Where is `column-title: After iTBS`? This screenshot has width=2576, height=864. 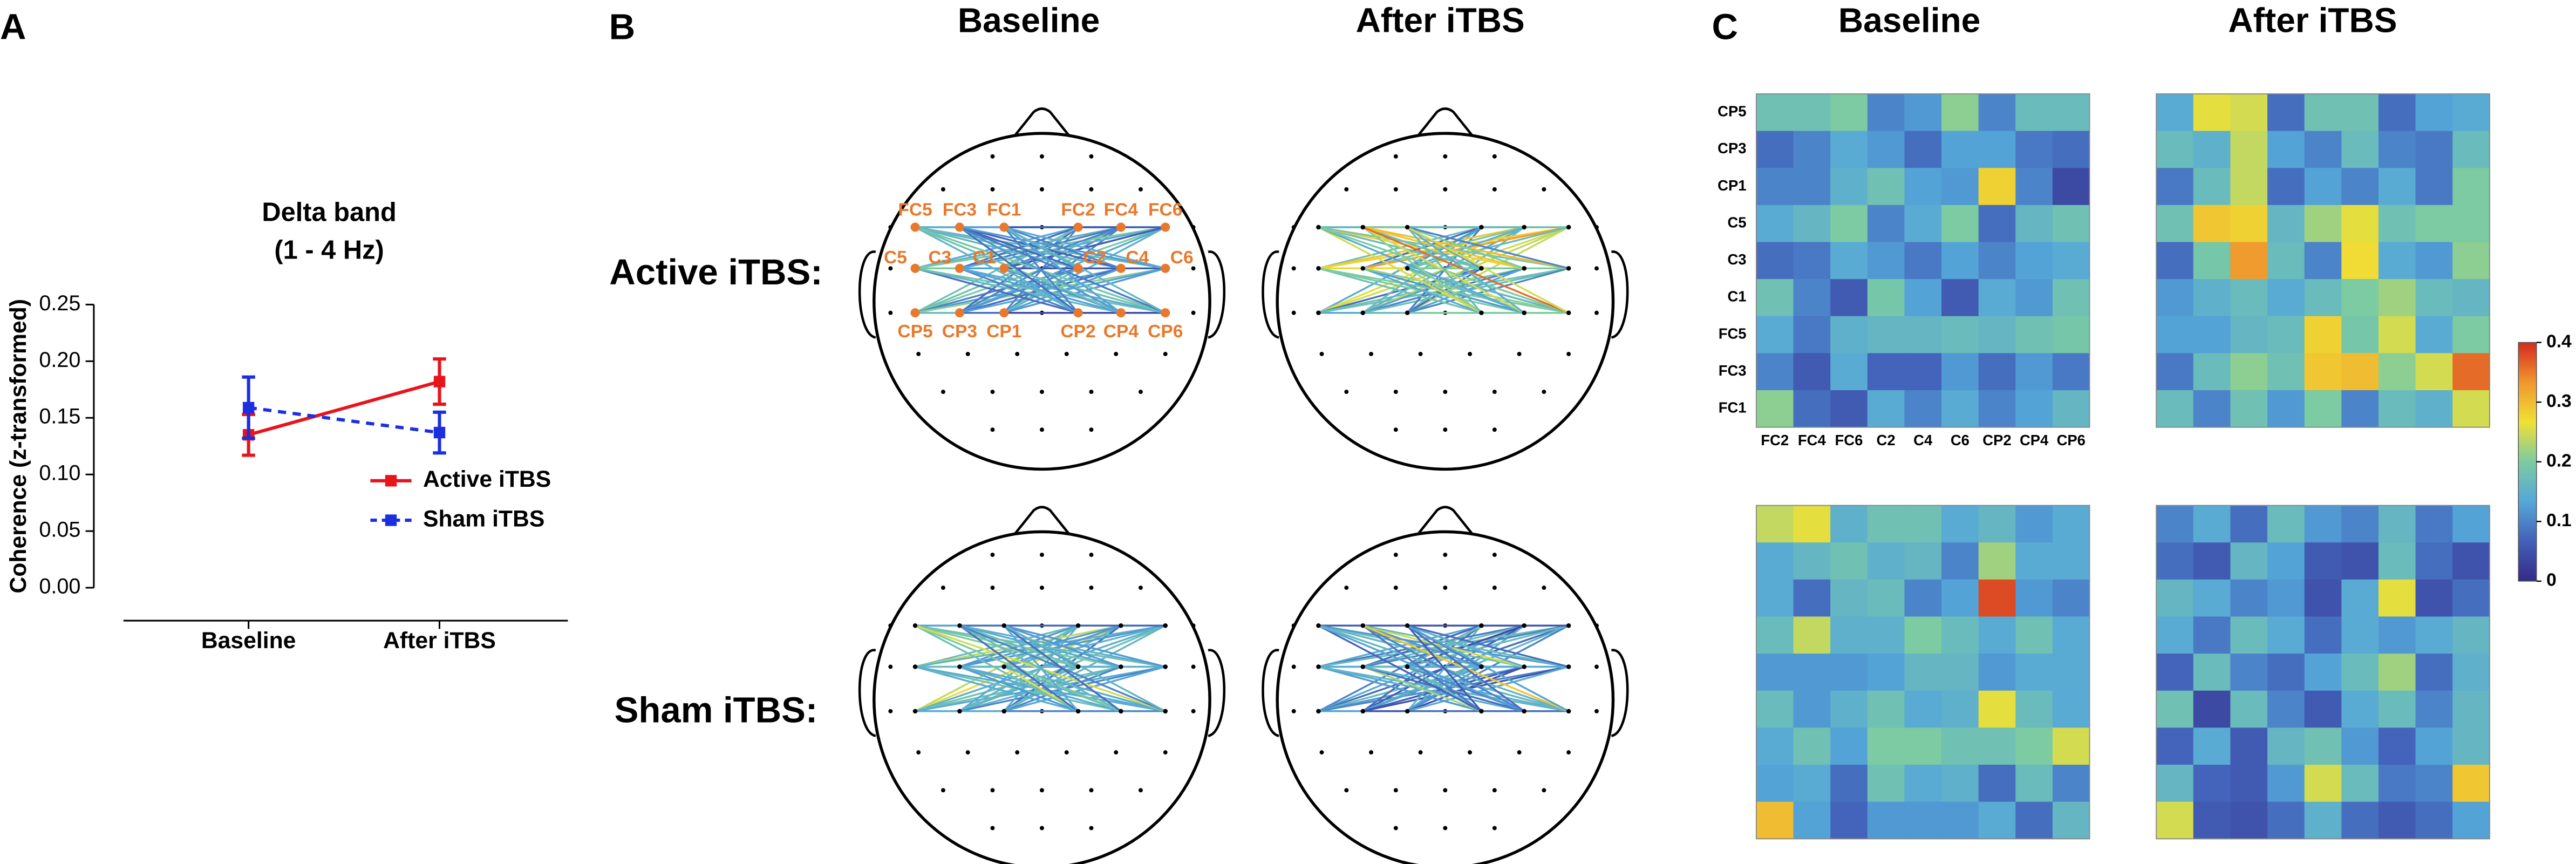 column-title: After iTBS is located at coordinates (1440, 21).